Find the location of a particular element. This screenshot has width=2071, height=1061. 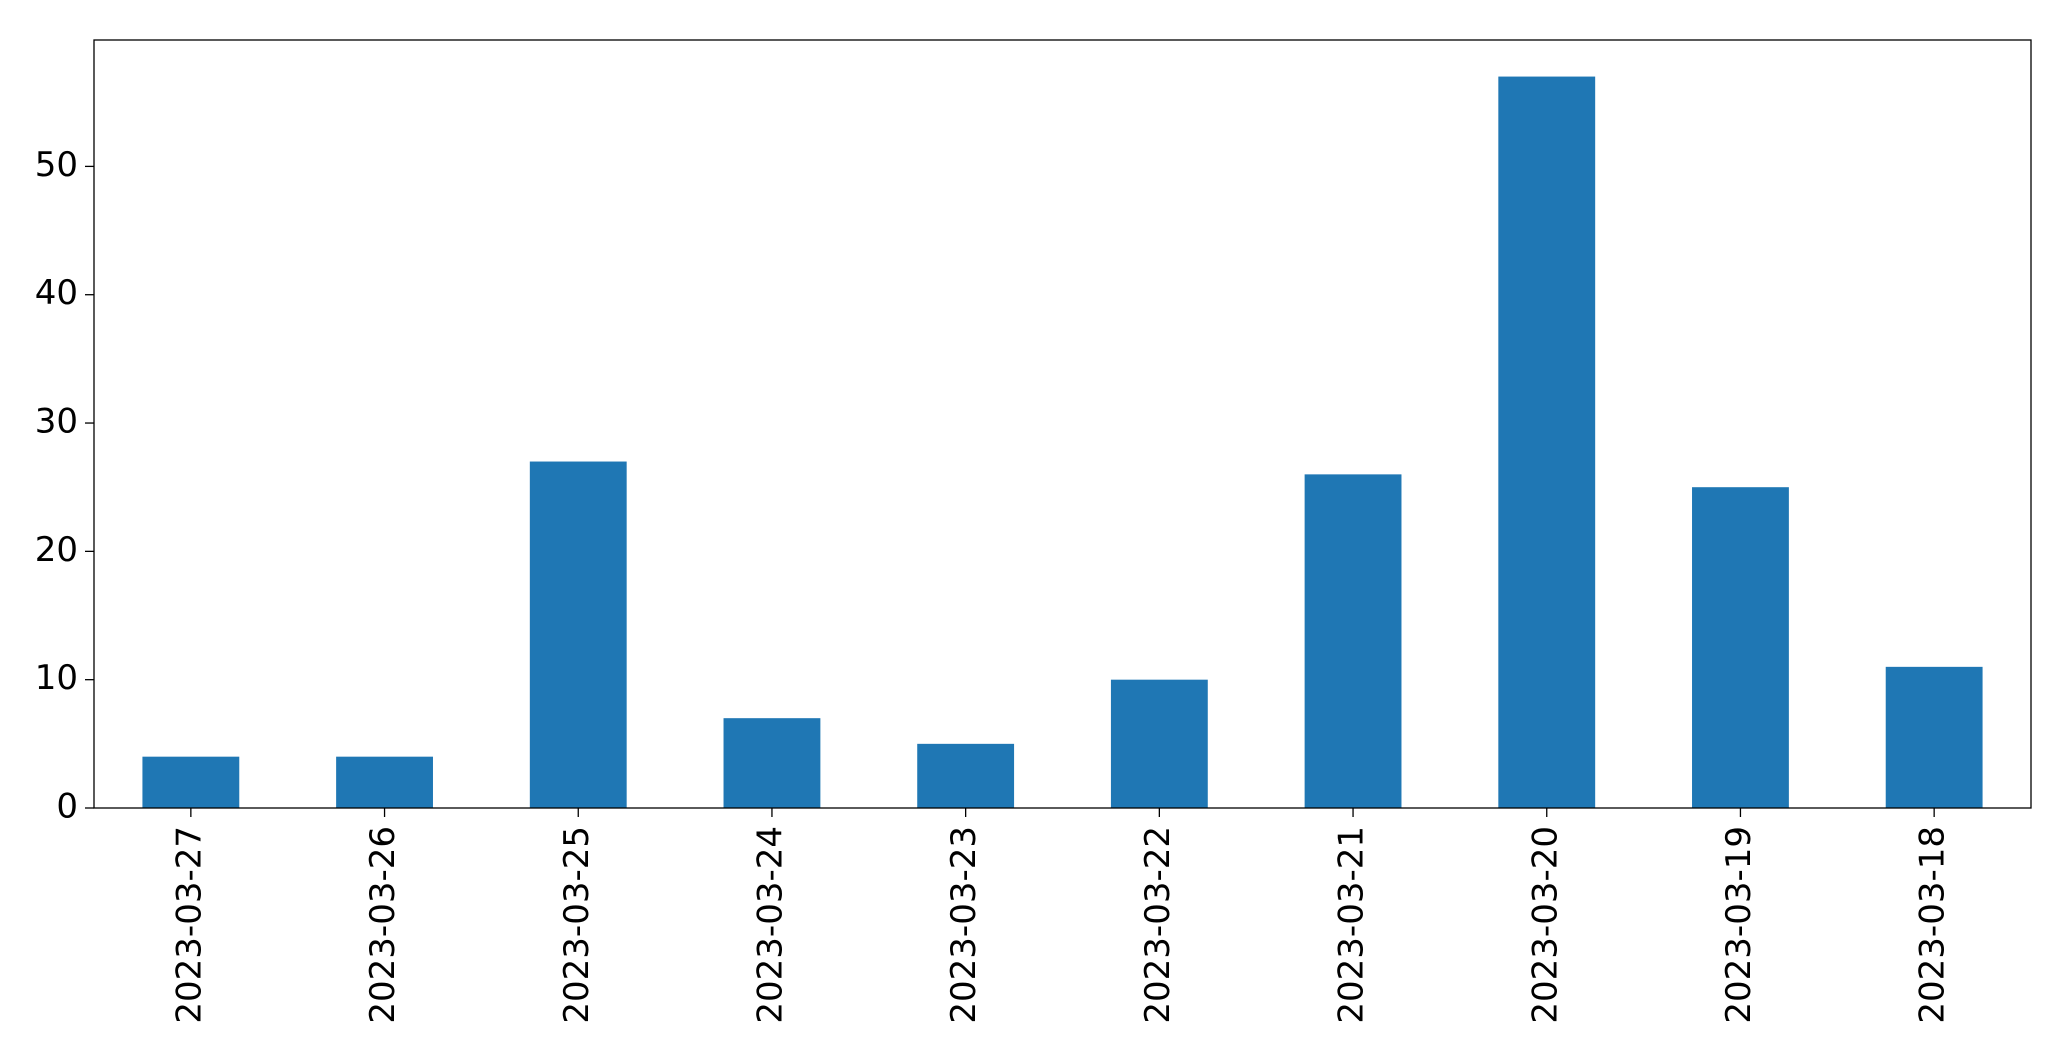

y-tick-label: 0 is located at coordinates (67, 807).